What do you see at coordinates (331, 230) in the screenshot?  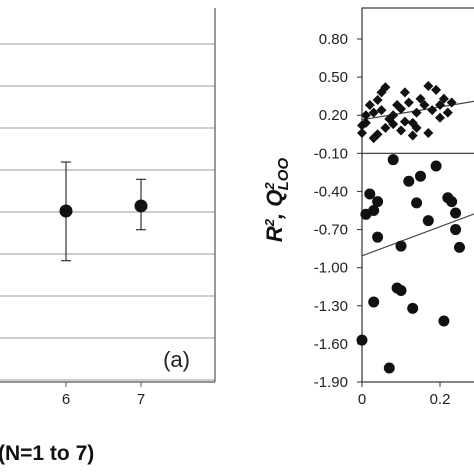 I see `y-tick-label: -0.70` at bounding box center [331, 230].